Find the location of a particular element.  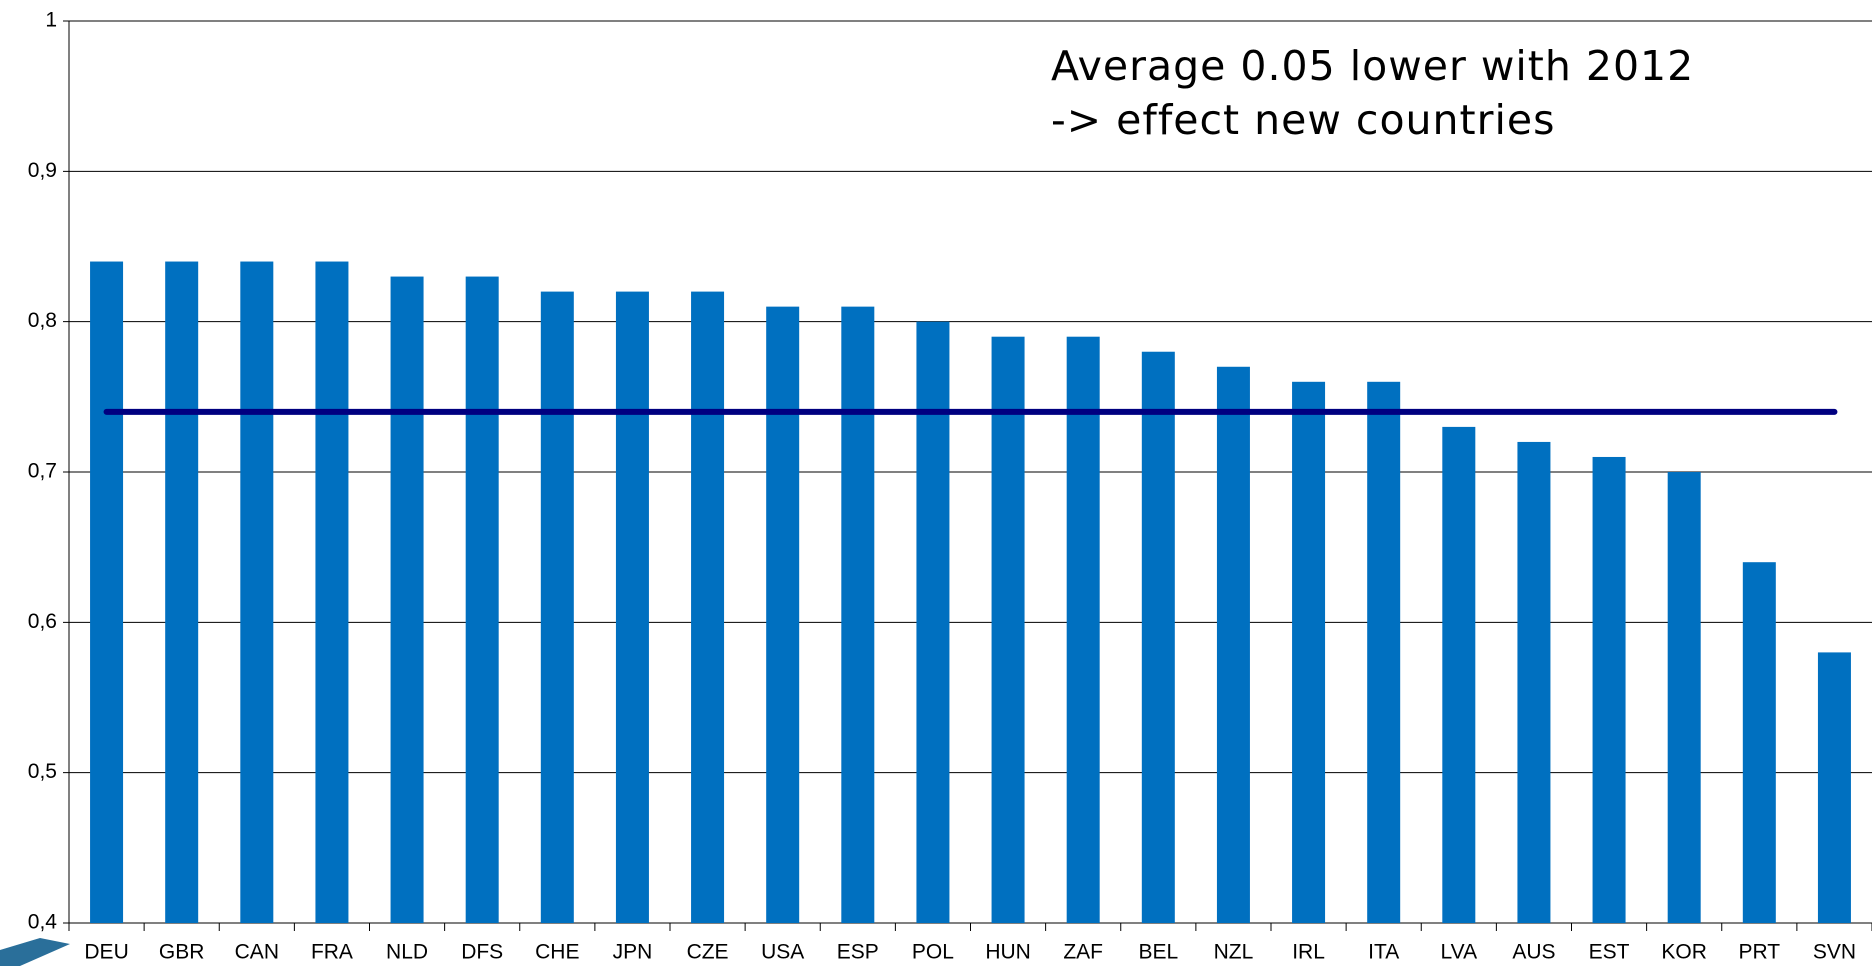

annotation: Average 0.05 lower with 2012 is located at coordinates (1372, 66).